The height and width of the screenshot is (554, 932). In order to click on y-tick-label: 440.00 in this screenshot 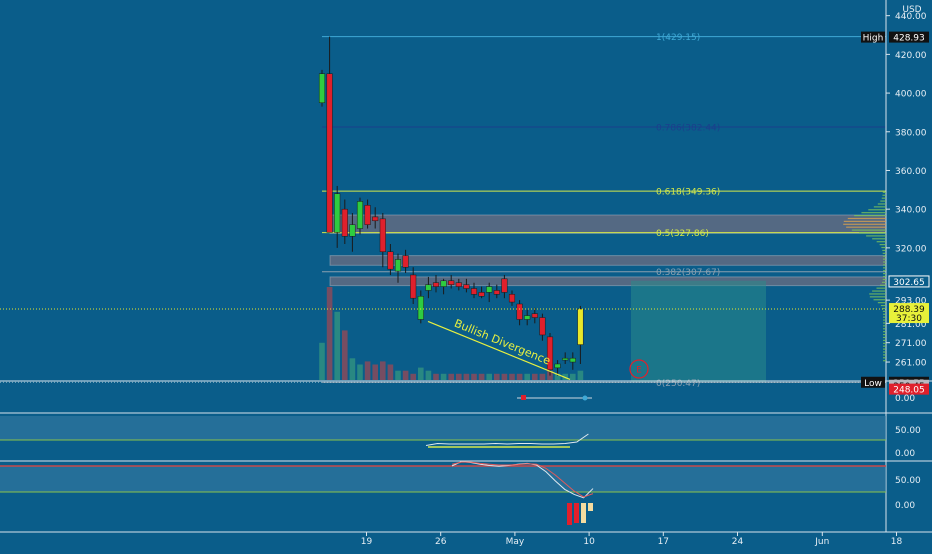, I will do `click(911, 17)`.